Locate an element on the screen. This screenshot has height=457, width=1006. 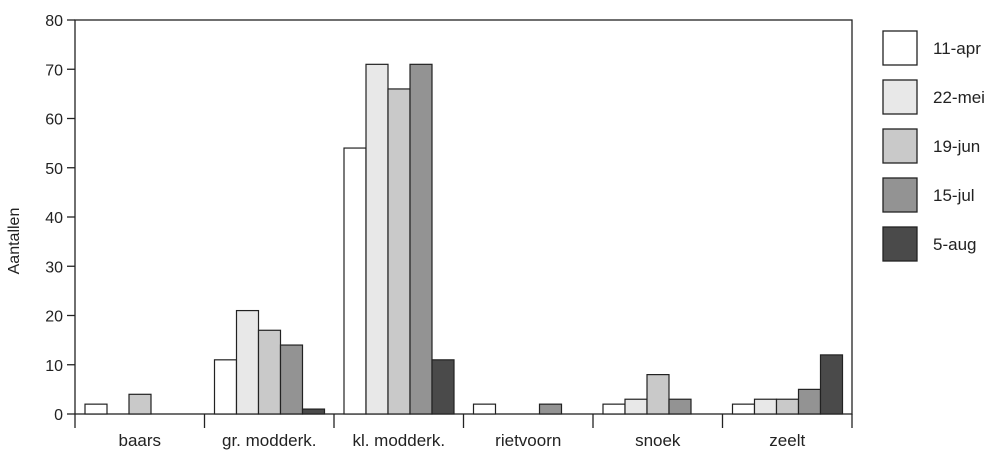
y-tick-label: 80 is located at coordinates (54, 21).